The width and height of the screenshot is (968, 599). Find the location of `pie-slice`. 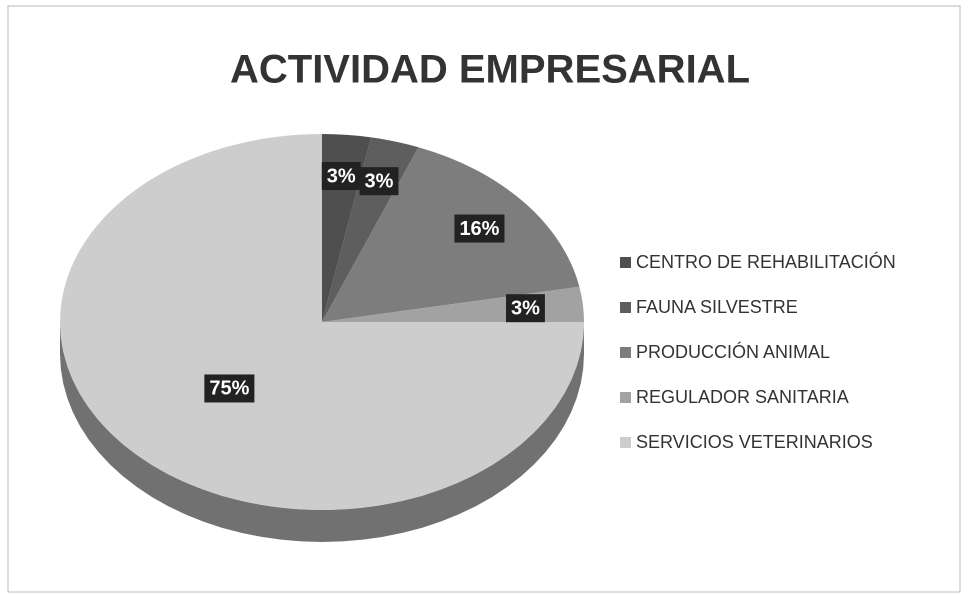

pie-slice is located at coordinates (451, 234).